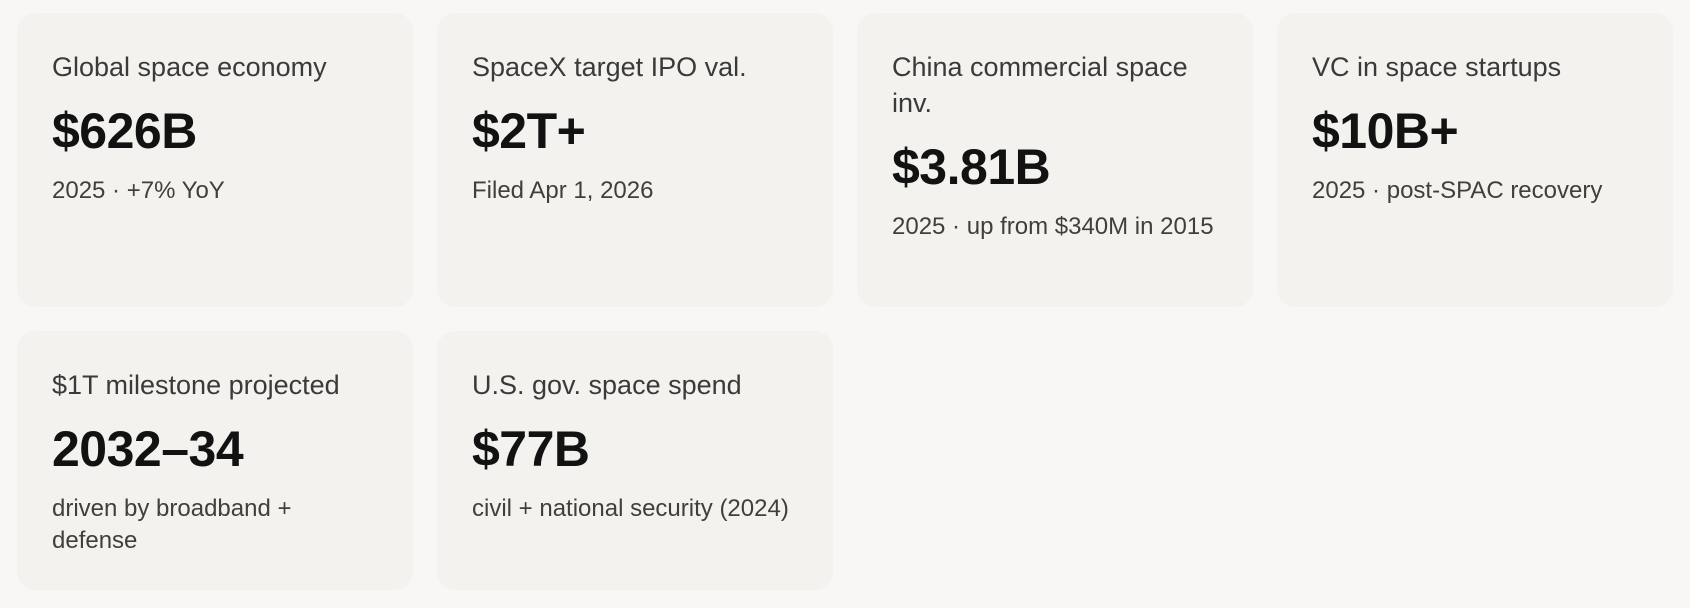  Describe the element at coordinates (630, 508) in the screenshot. I see `stat-subtext: civil + national security (2024)` at that location.